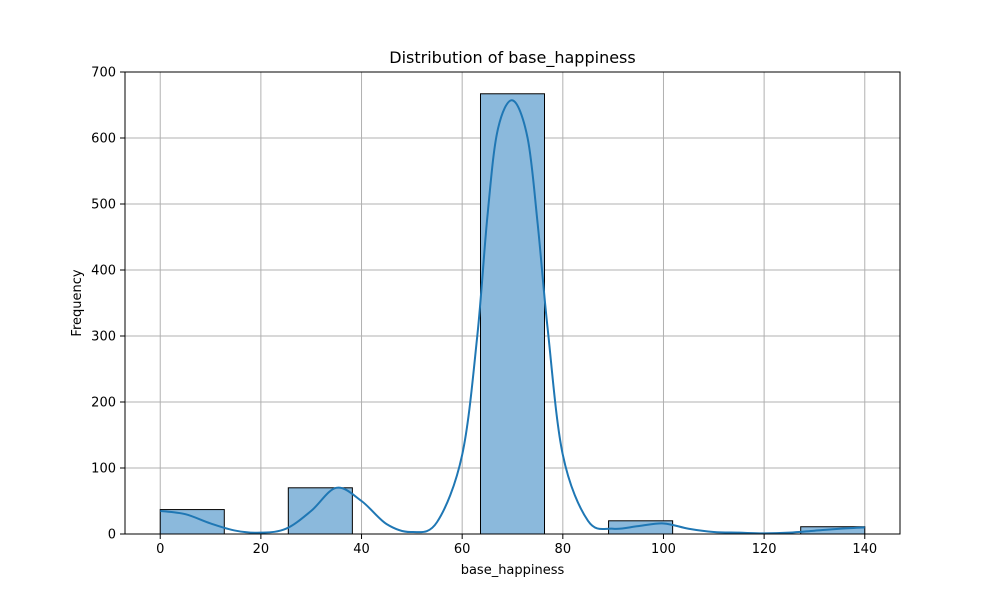  I want to click on y-tick-label: 200, so click(103, 403).